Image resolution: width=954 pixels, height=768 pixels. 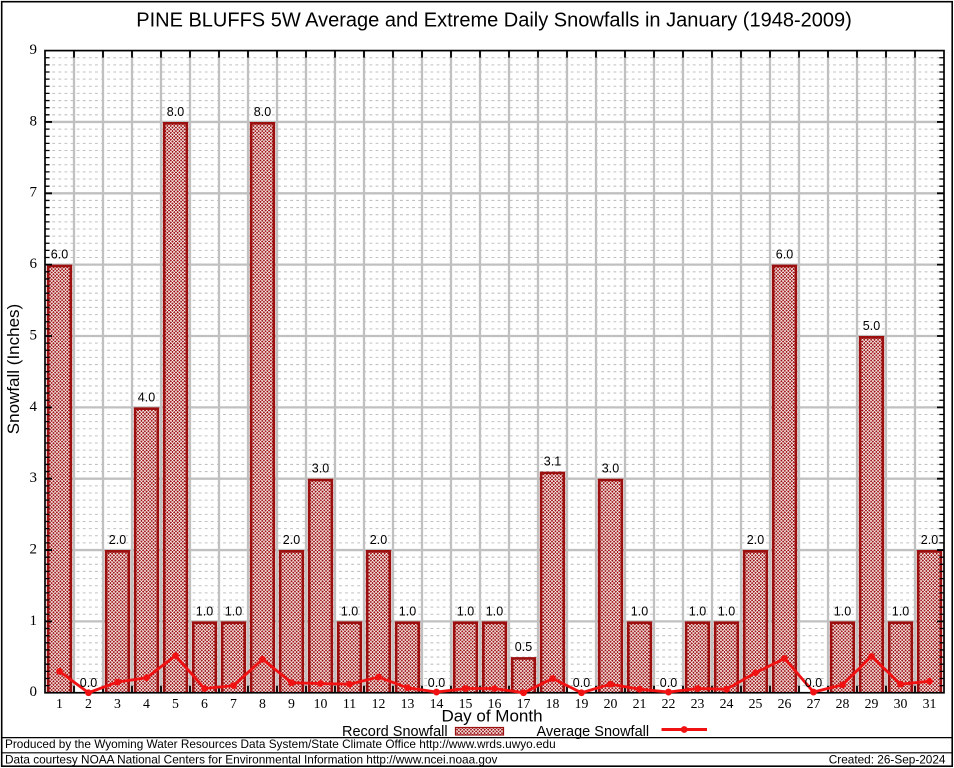 What do you see at coordinates (408, 703) in the screenshot?
I see `svg-text: 13` at bounding box center [408, 703].